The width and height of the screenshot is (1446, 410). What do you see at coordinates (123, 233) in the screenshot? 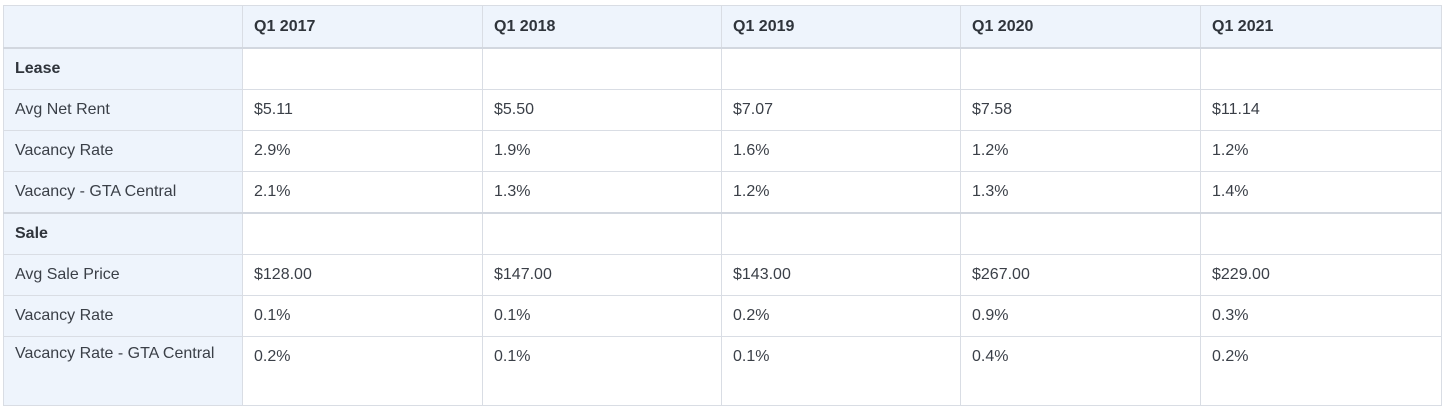
I see `section-title: Sale` at bounding box center [123, 233].